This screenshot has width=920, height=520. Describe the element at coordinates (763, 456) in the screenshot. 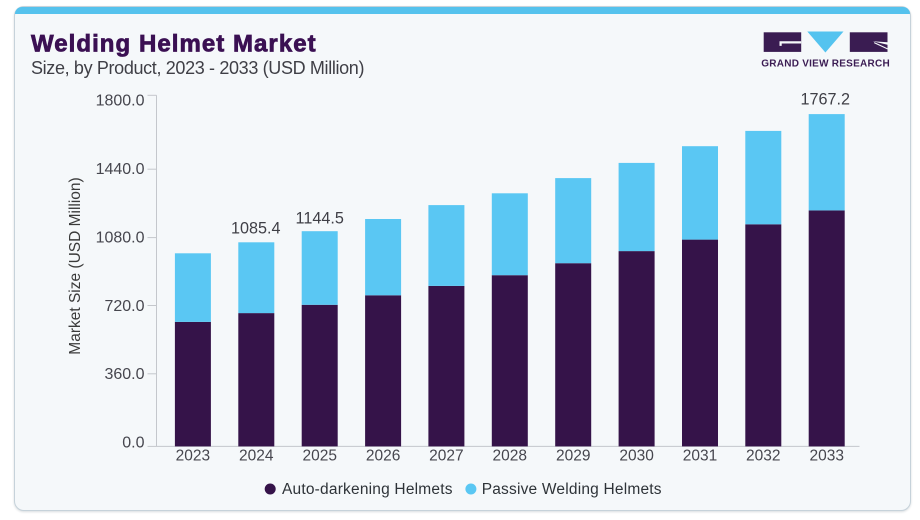

I see `svg-text: 2032` at that location.